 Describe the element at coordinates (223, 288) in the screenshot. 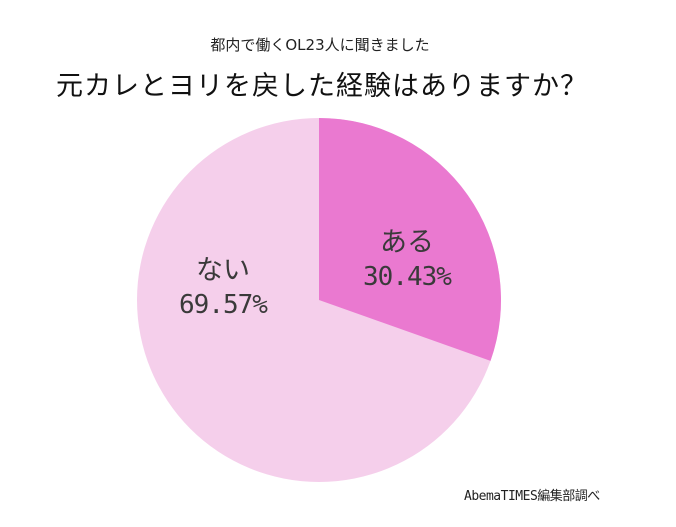

I see `slice-label-nai: ない 69.57%` at that location.